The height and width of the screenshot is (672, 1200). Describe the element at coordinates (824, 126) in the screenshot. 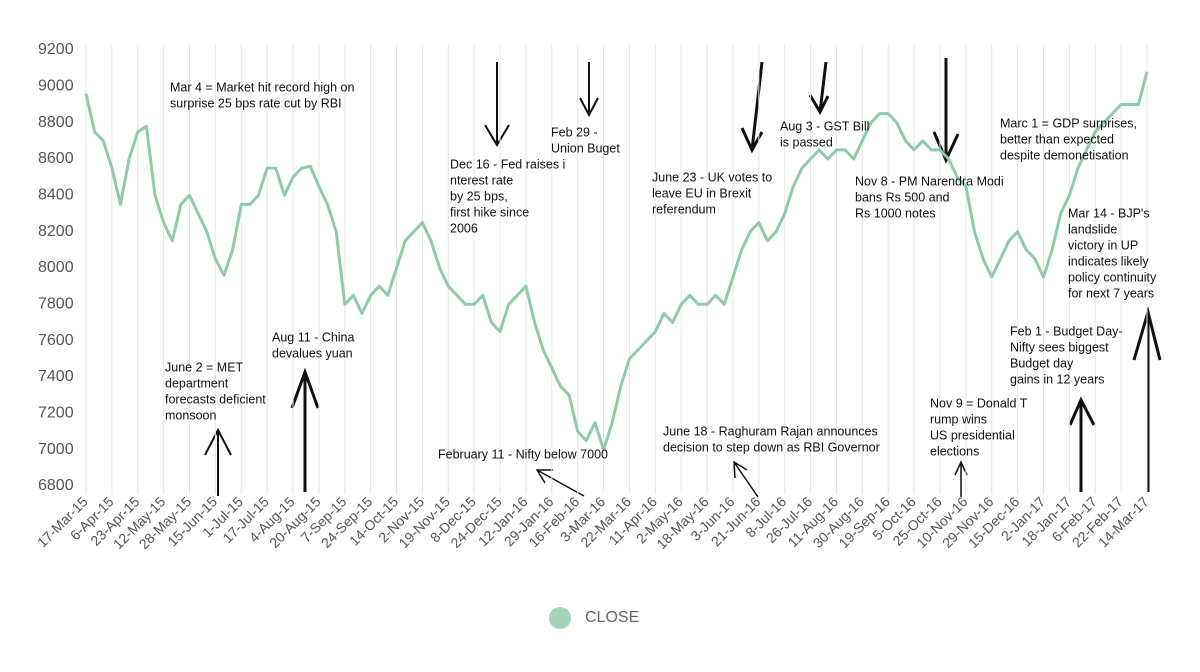

I see `annotation: Aug 3 - GST Bill` at that location.